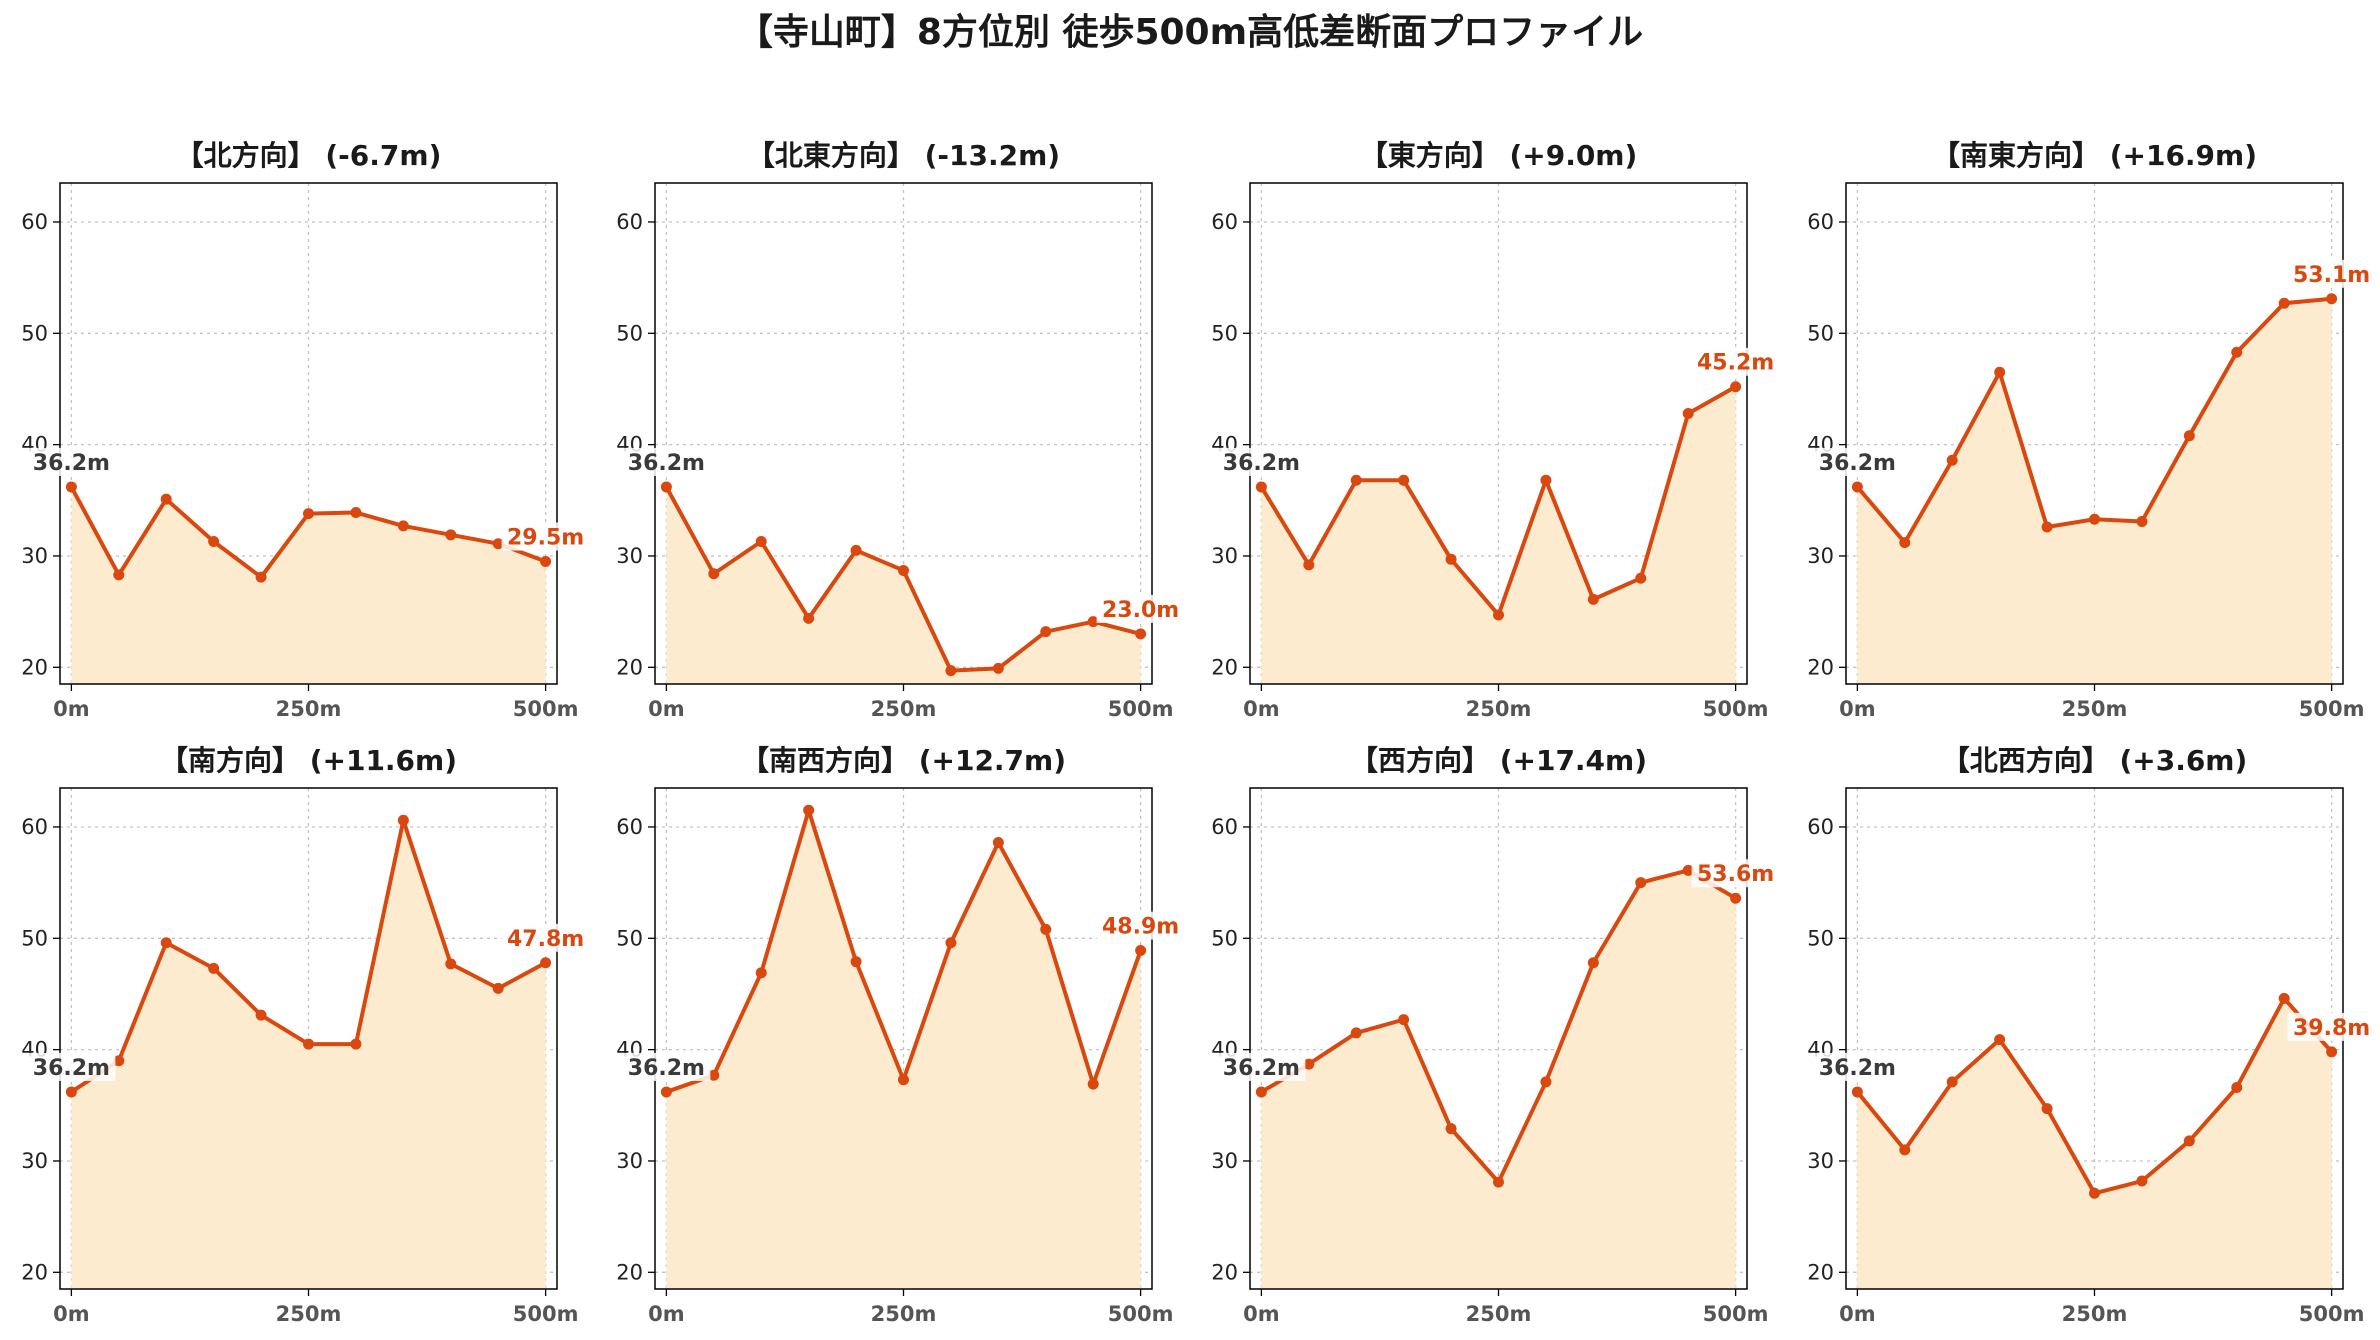 This screenshot has width=2380, height=1340. What do you see at coordinates (1140, 610) in the screenshot?
I see `end-label: 23.0m` at bounding box center [1140, 610].